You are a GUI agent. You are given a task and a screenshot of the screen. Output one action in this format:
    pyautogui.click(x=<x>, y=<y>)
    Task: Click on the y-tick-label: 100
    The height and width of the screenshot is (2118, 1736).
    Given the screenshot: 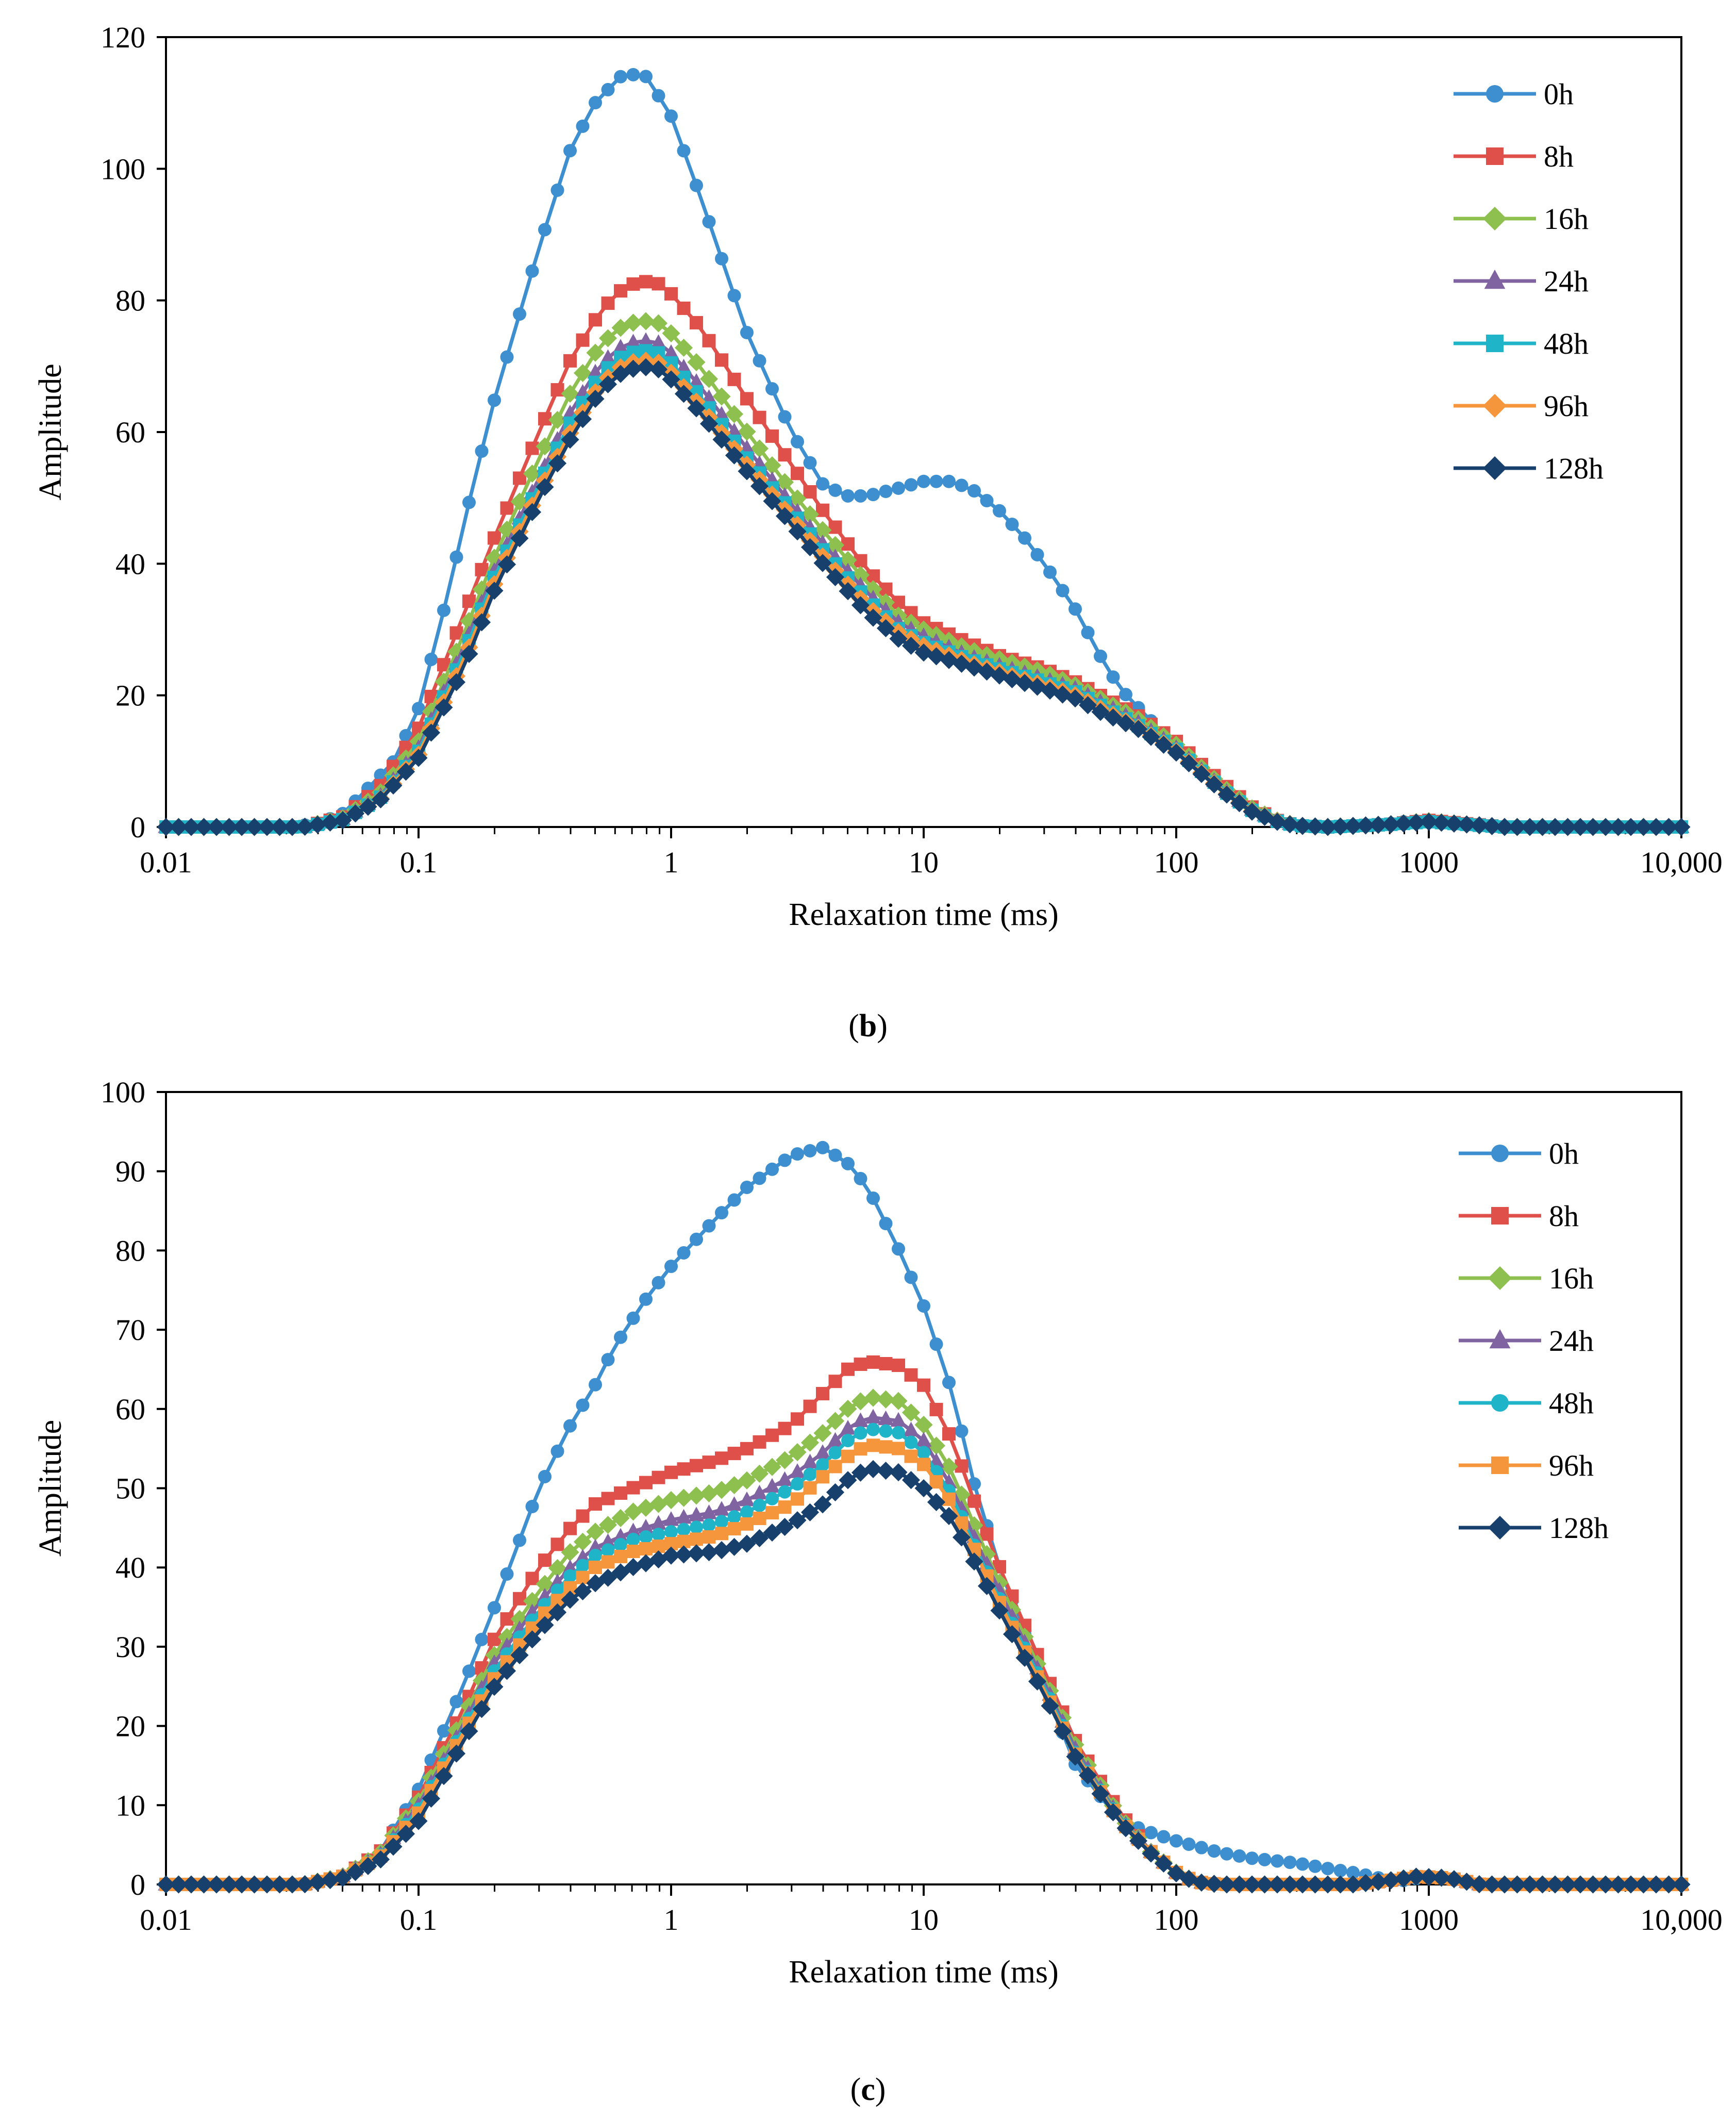 What is the action you would take?
    pyautogui.click(x=123, y=169)
    